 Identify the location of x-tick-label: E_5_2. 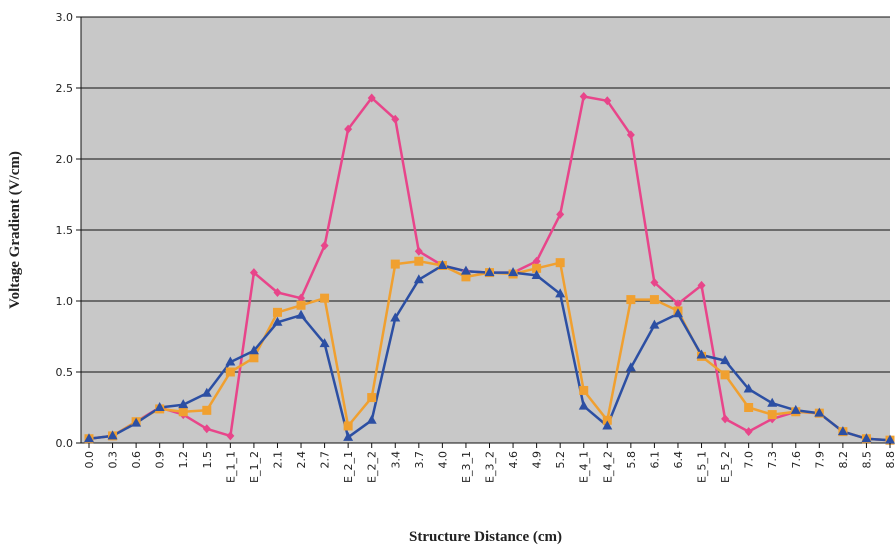
(725, 467).